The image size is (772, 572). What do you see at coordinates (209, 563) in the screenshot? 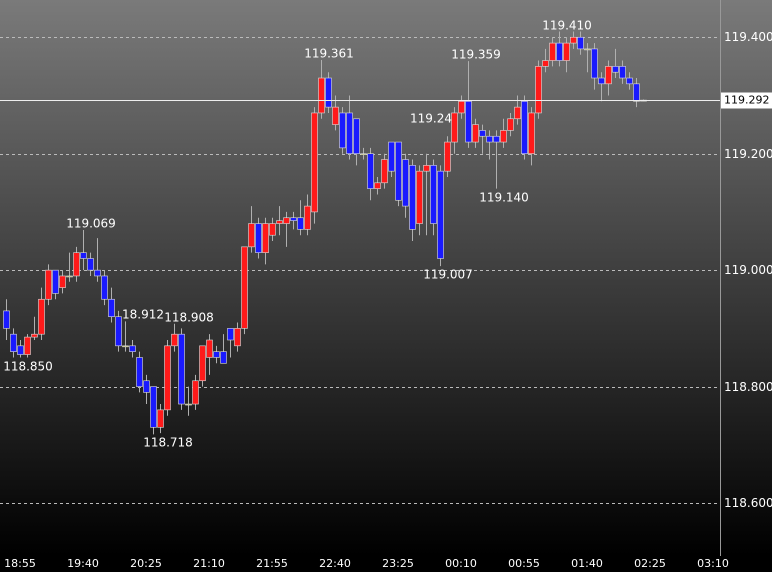
I see `x-tick-label: 21:10` at bounding box center [209, 563].